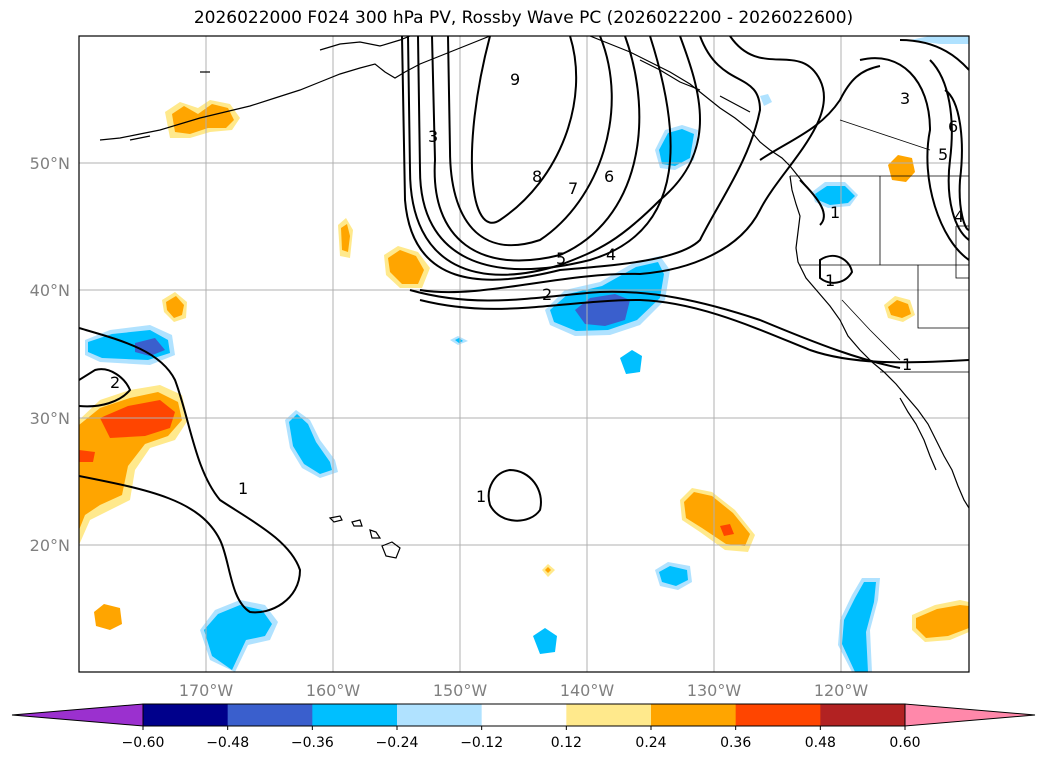 This screenshot has width=1047, height=765. What do you see at coordinates (50, 290) in the screenshot?
I see `lat-label-40n: 40°N` at bounding box center [50, 290].